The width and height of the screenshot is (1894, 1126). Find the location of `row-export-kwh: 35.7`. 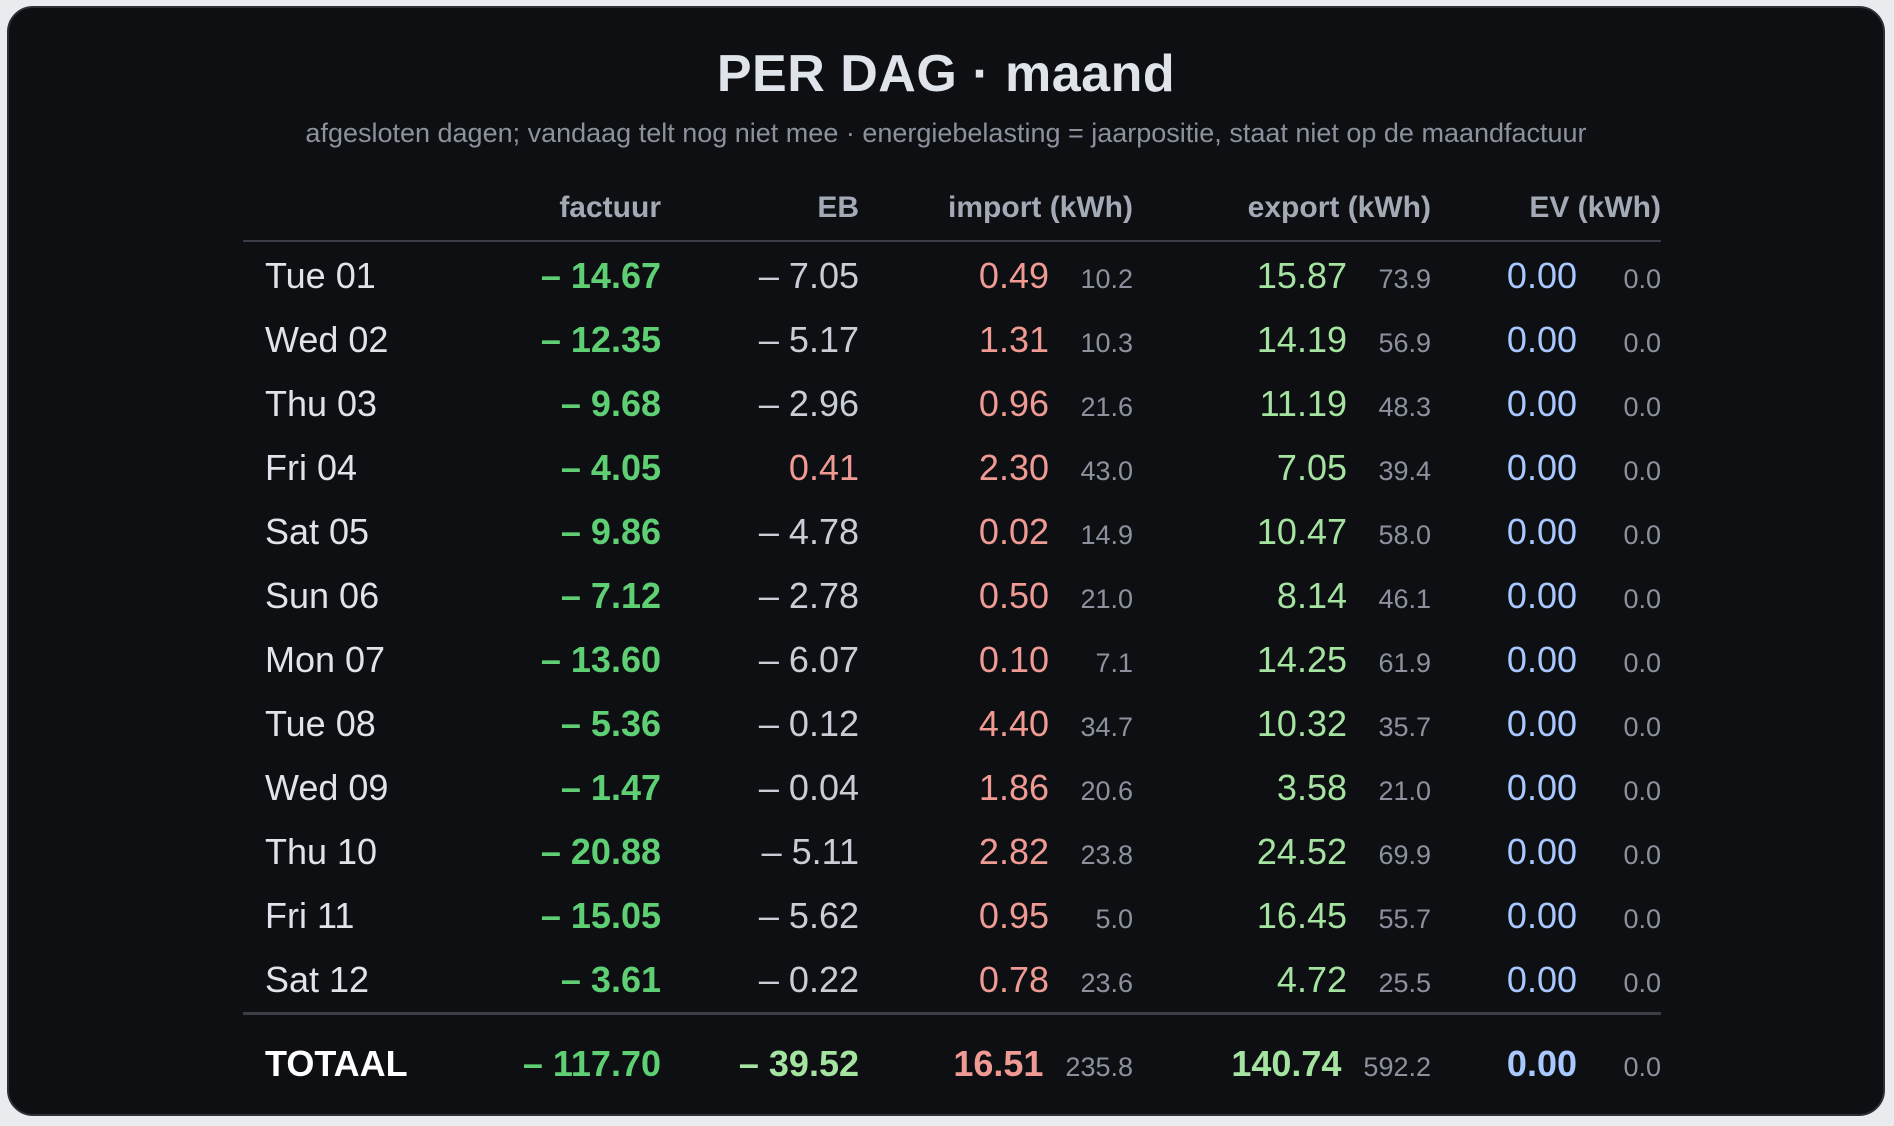

row-export-kwh: 35.7 is located at coordinates (1404, 727).